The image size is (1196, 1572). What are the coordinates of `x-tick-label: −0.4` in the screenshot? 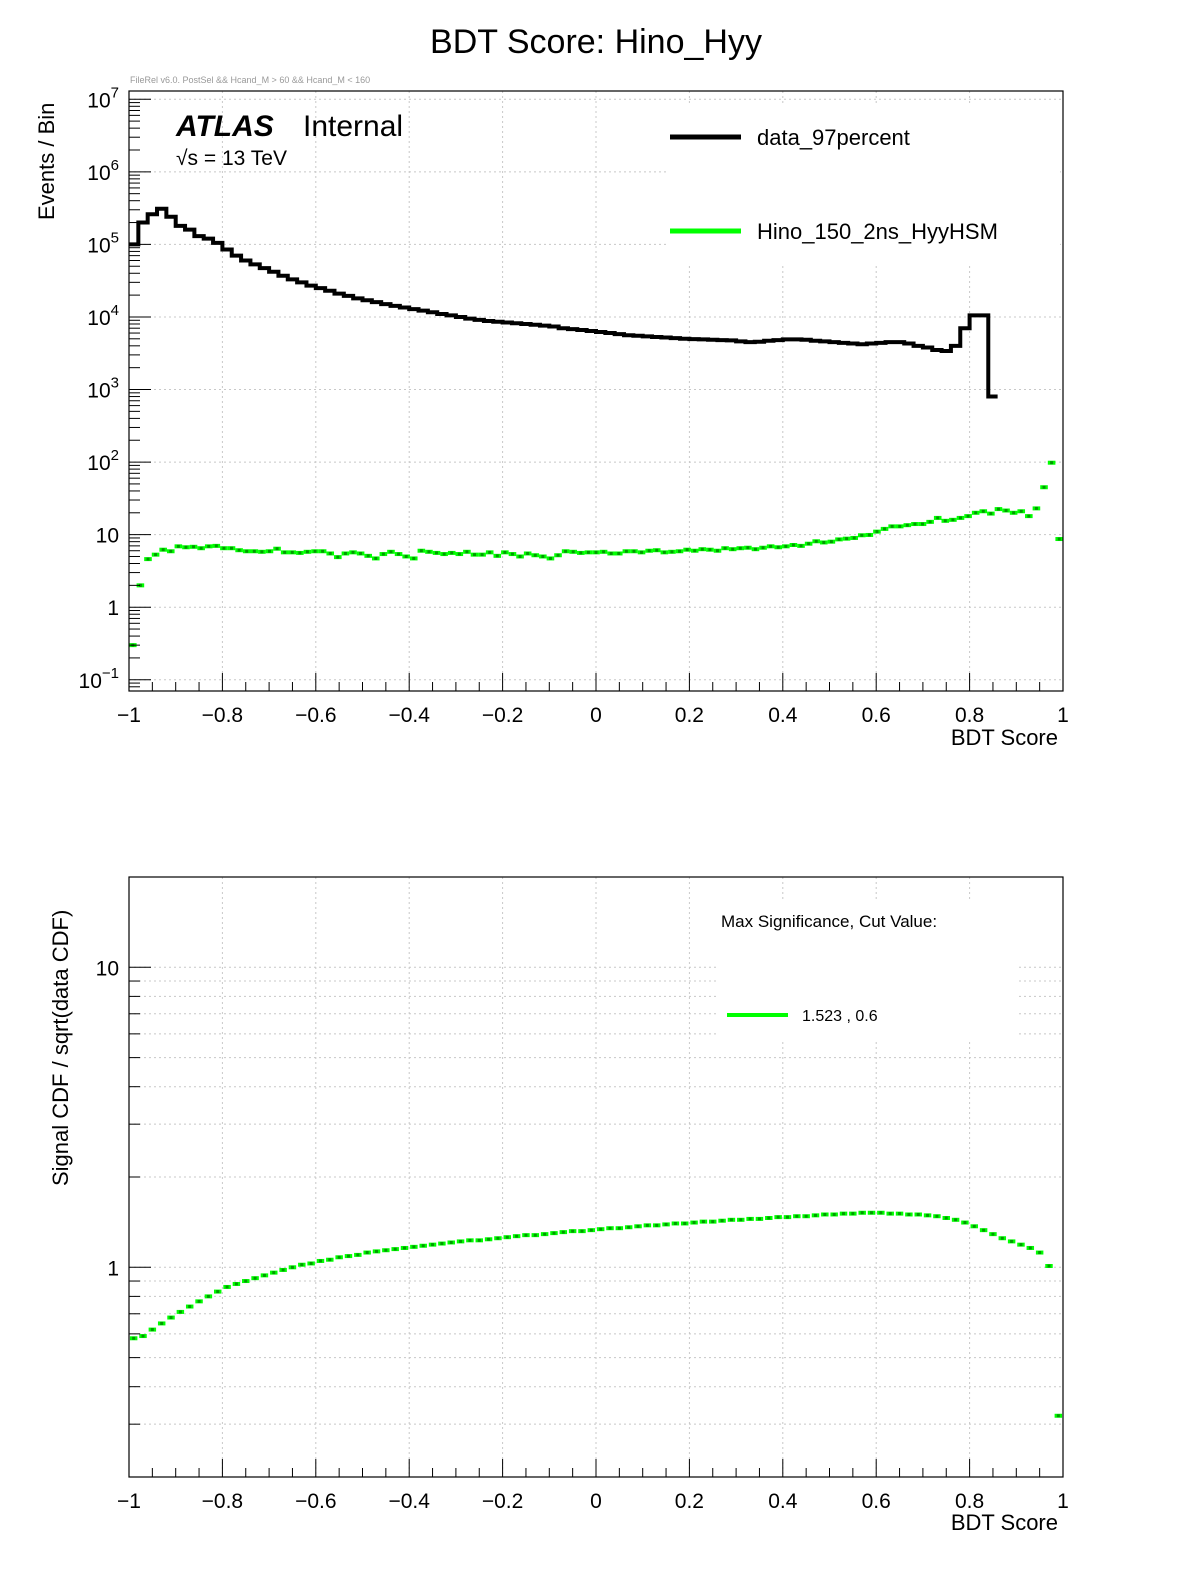 It's located at (409, 715).